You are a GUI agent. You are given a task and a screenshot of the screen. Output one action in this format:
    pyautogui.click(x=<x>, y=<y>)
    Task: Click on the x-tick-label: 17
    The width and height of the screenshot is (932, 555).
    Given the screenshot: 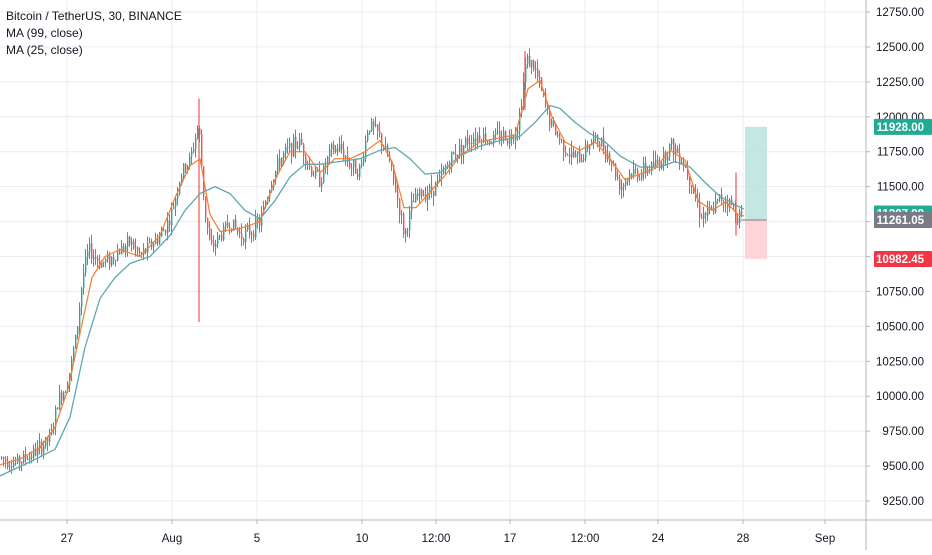 What is the action you would take?
    pyautogui.click(x=510, y=539)
    